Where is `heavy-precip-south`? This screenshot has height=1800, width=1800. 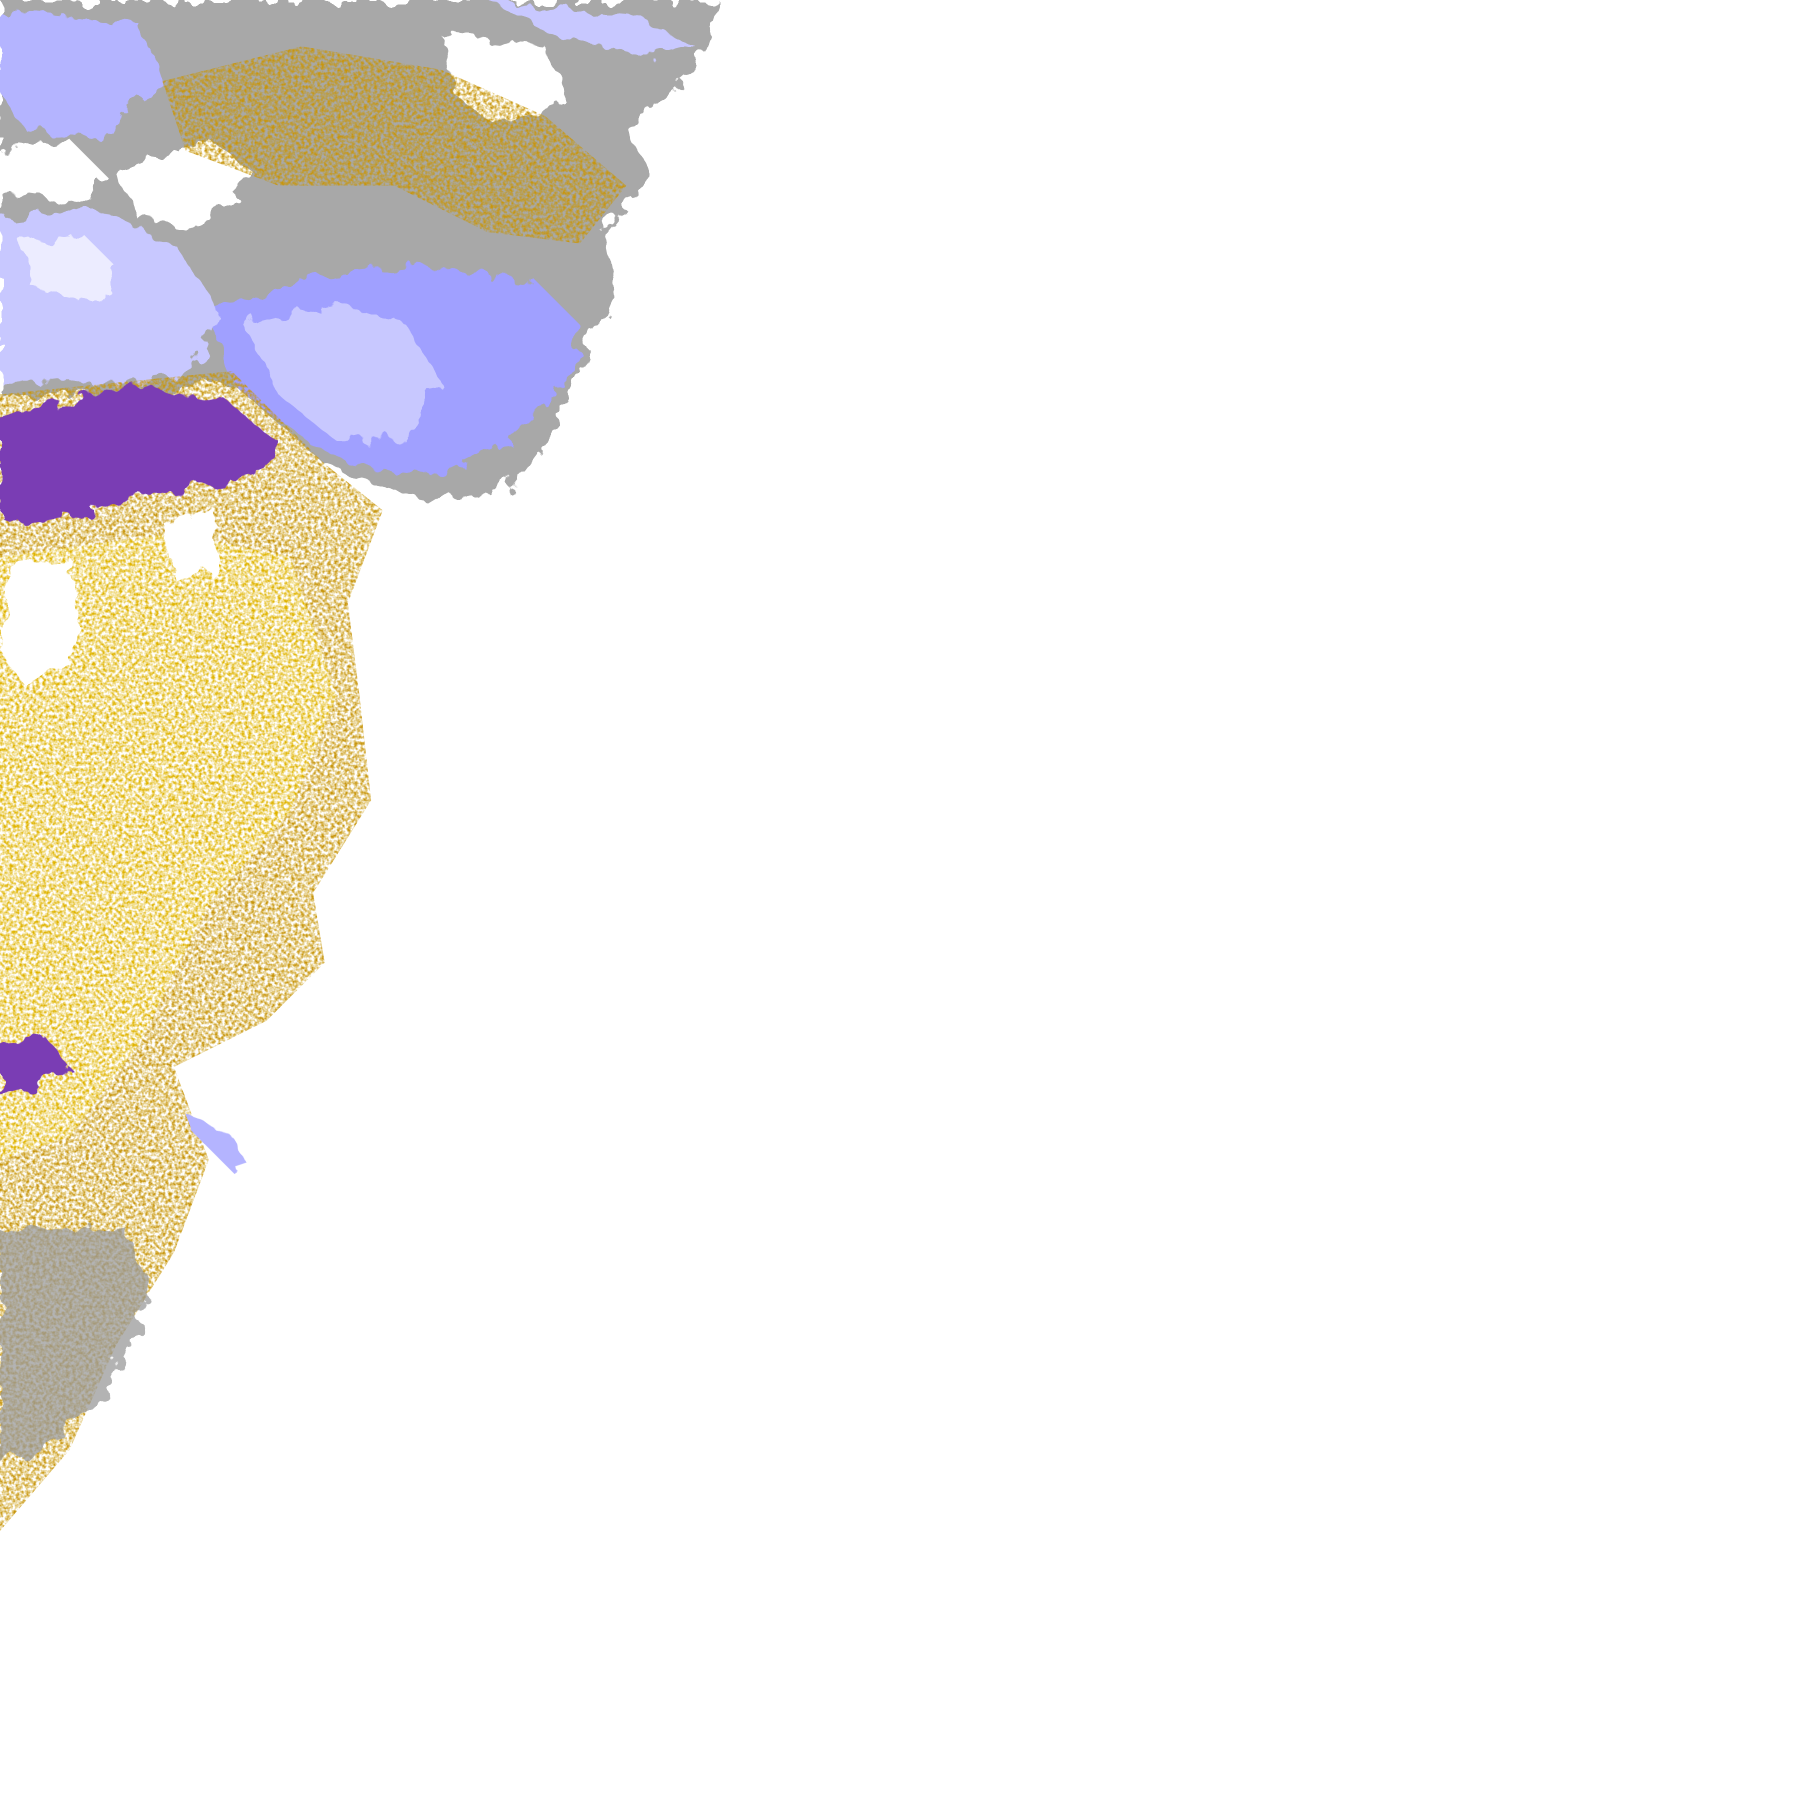
heavy-precip-south is located at coordinates (35, 1067).